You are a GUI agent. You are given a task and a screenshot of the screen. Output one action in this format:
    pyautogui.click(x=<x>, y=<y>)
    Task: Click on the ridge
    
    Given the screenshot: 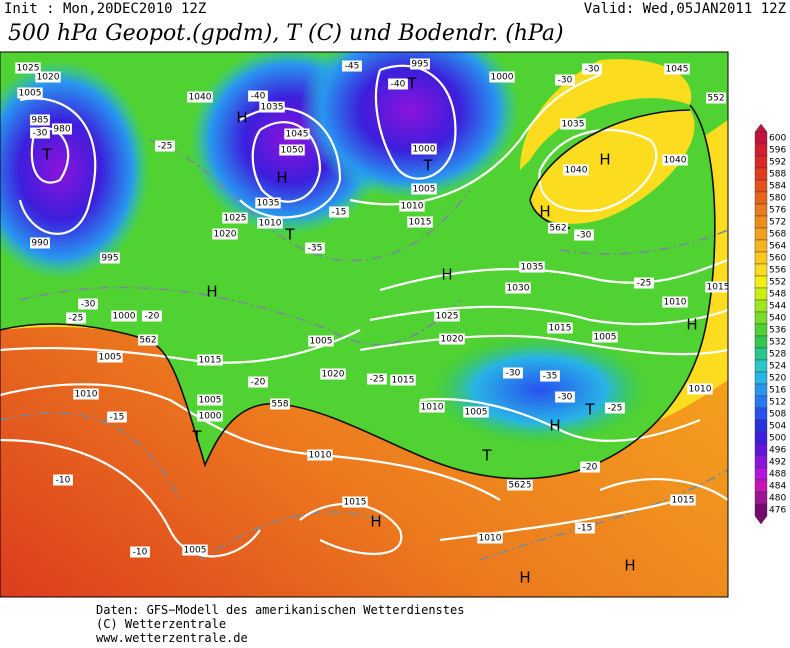 What is the action you would take?
    pyautogui.click(x=606, y=114)
    